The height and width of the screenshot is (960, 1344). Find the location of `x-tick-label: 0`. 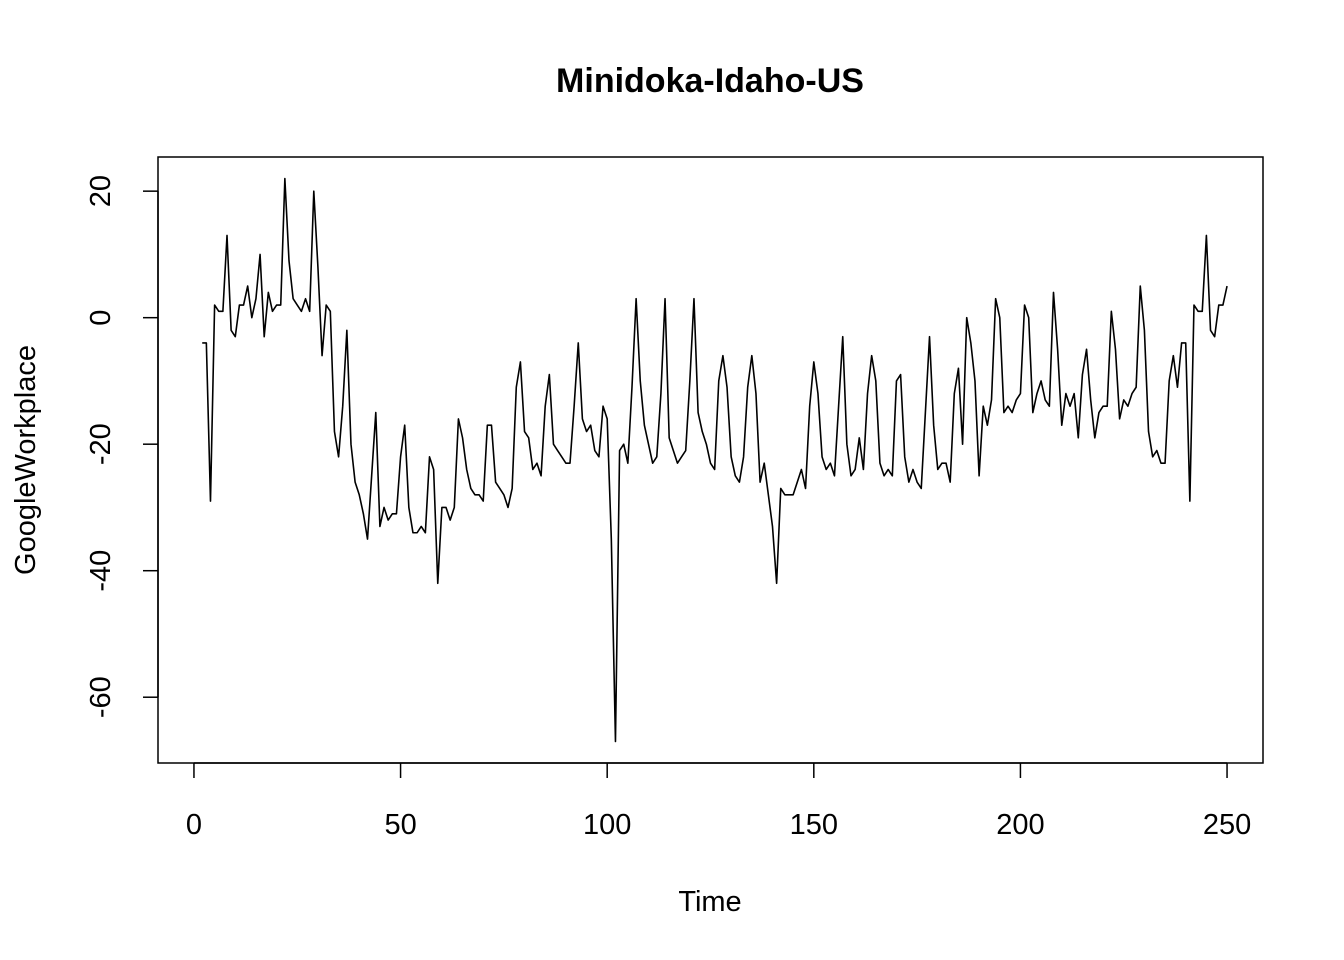

x-tick-label: 0 is located at coordinates (194, 825).